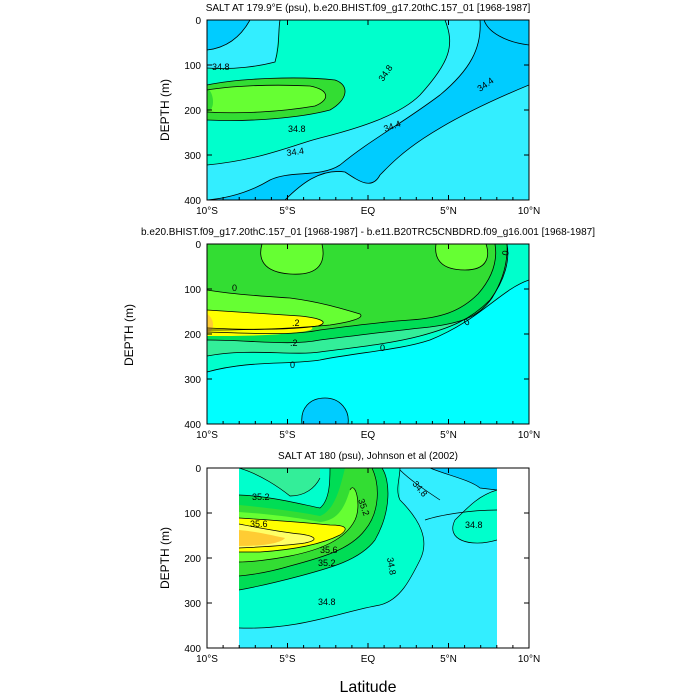 Image resolution: width=700 pixels, height=700 pixels. Describe the element at coordinates (368, 456) in the screenshot. I see `panel-3-title: SALT AT 180 (psu), Johnson et al (2002)` at that location.